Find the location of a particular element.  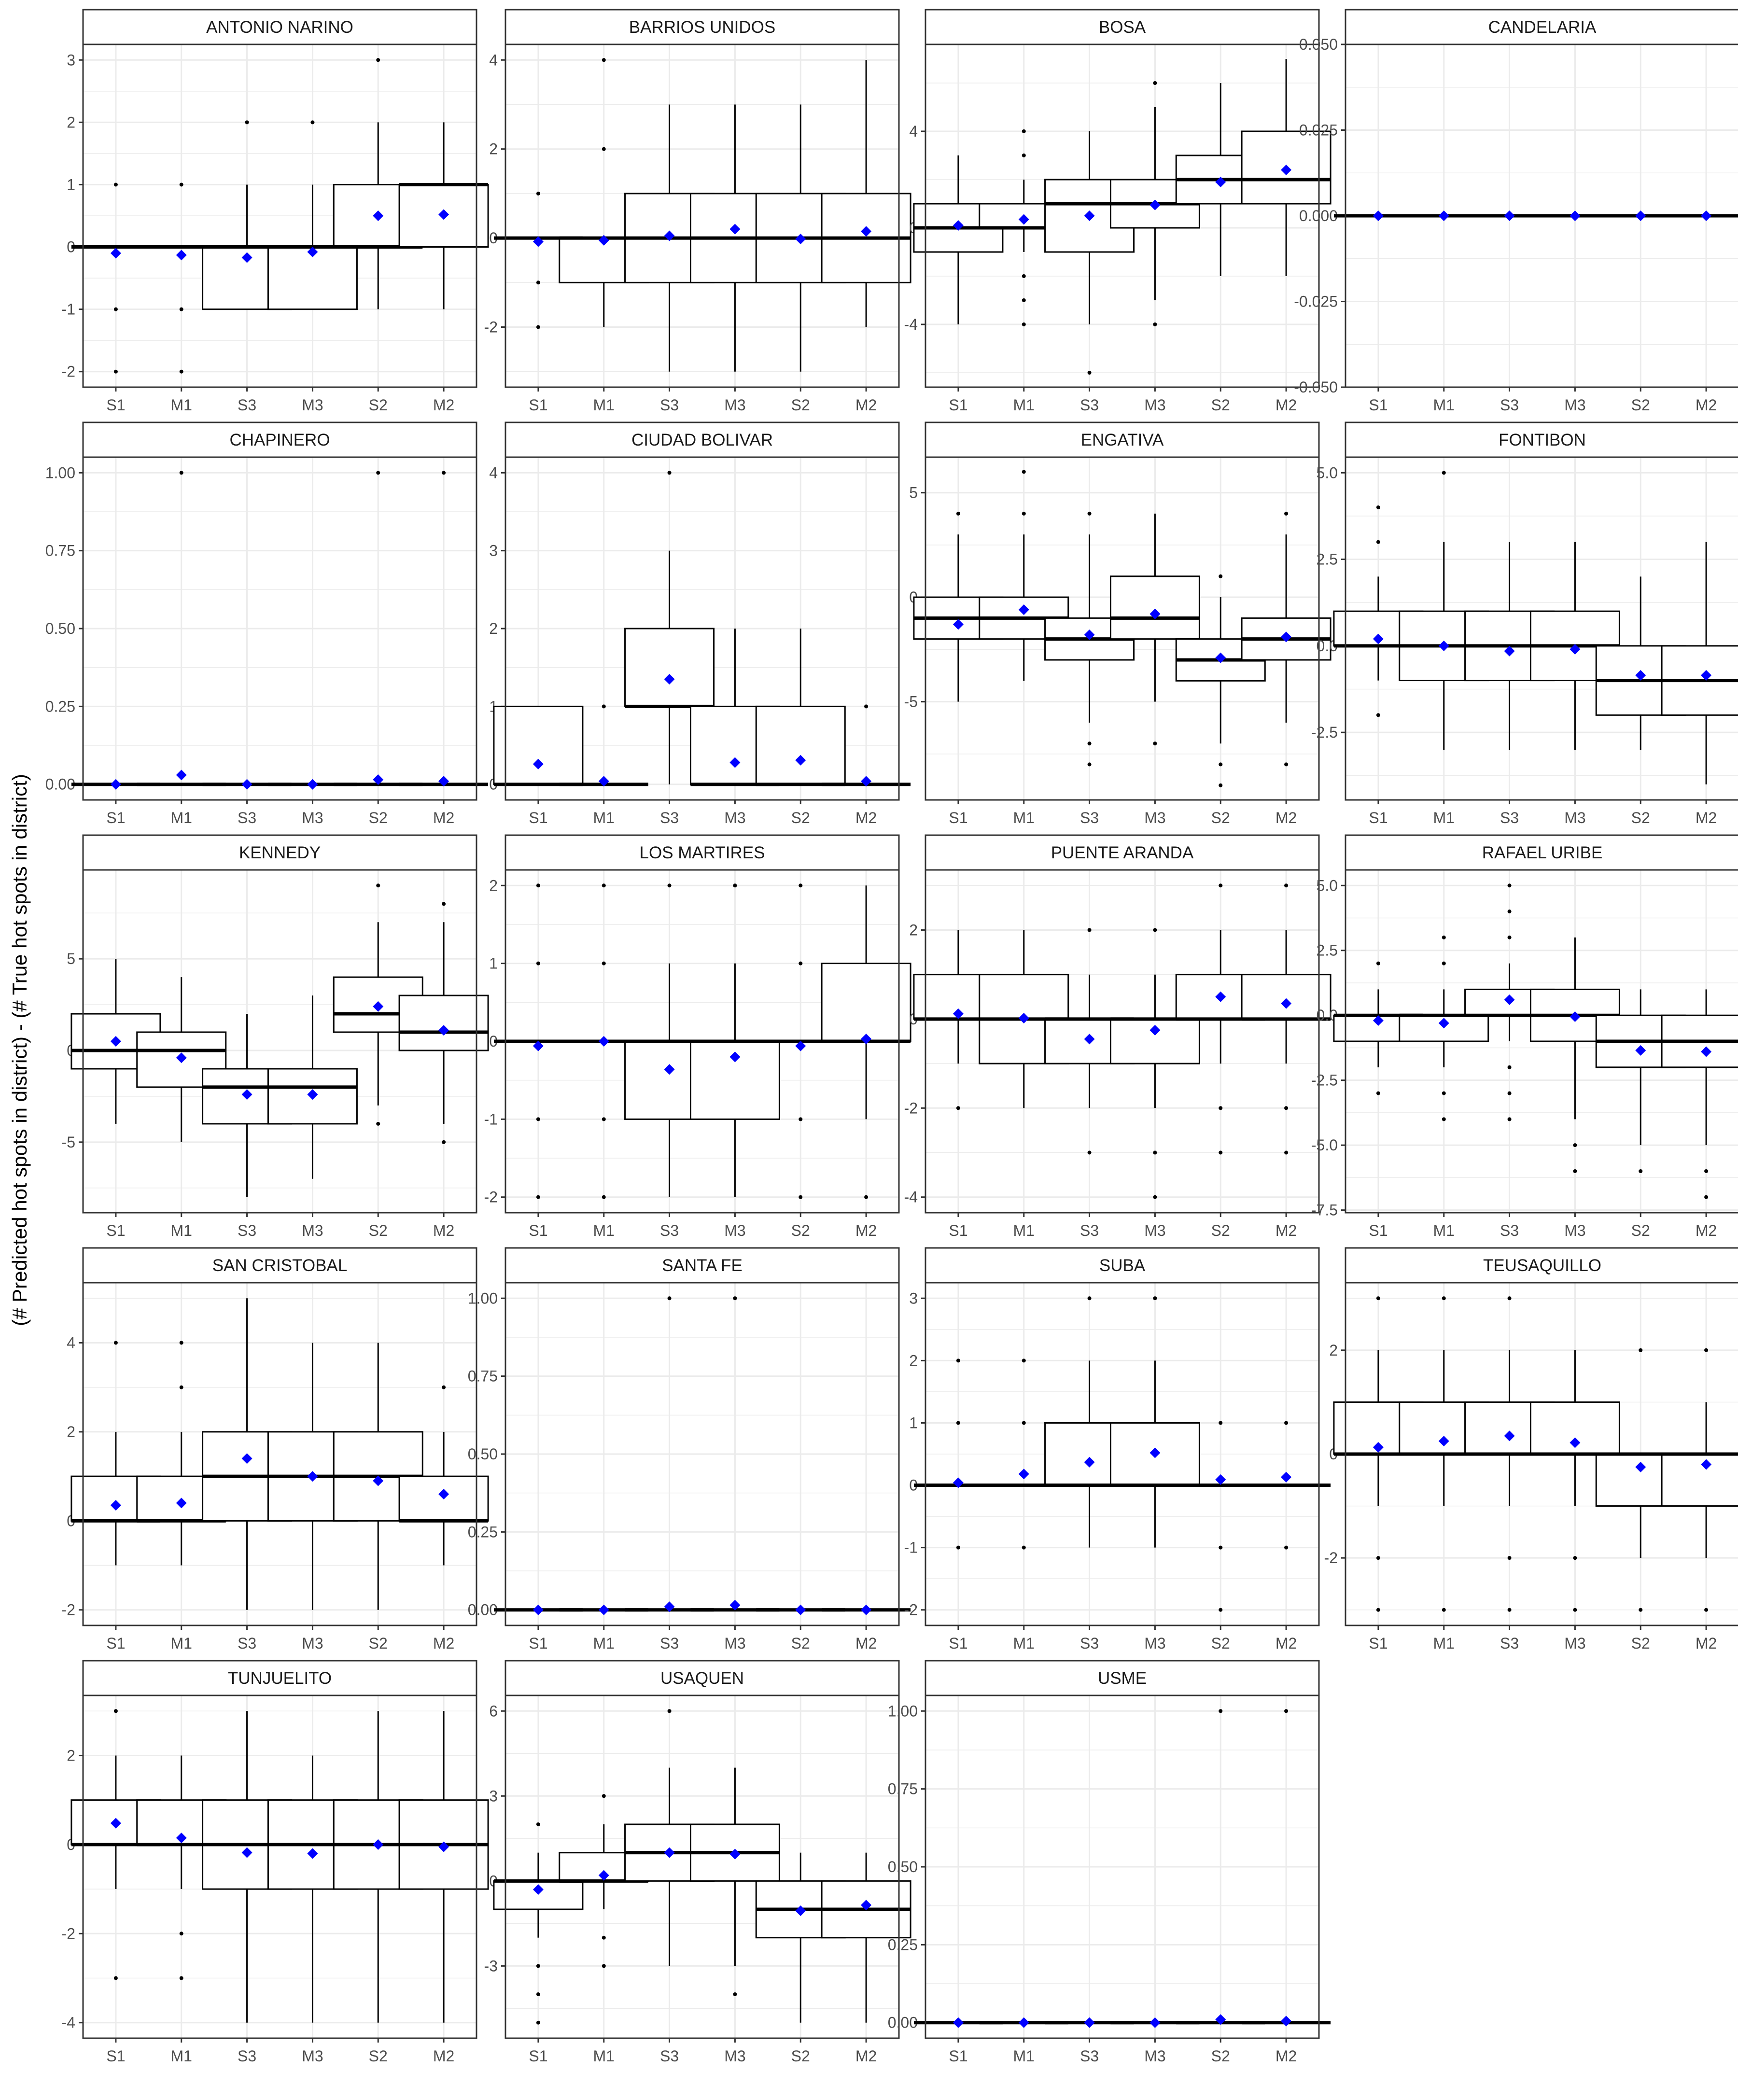

y-tick-label: 1.00 is located at coordinates (483, 1298).